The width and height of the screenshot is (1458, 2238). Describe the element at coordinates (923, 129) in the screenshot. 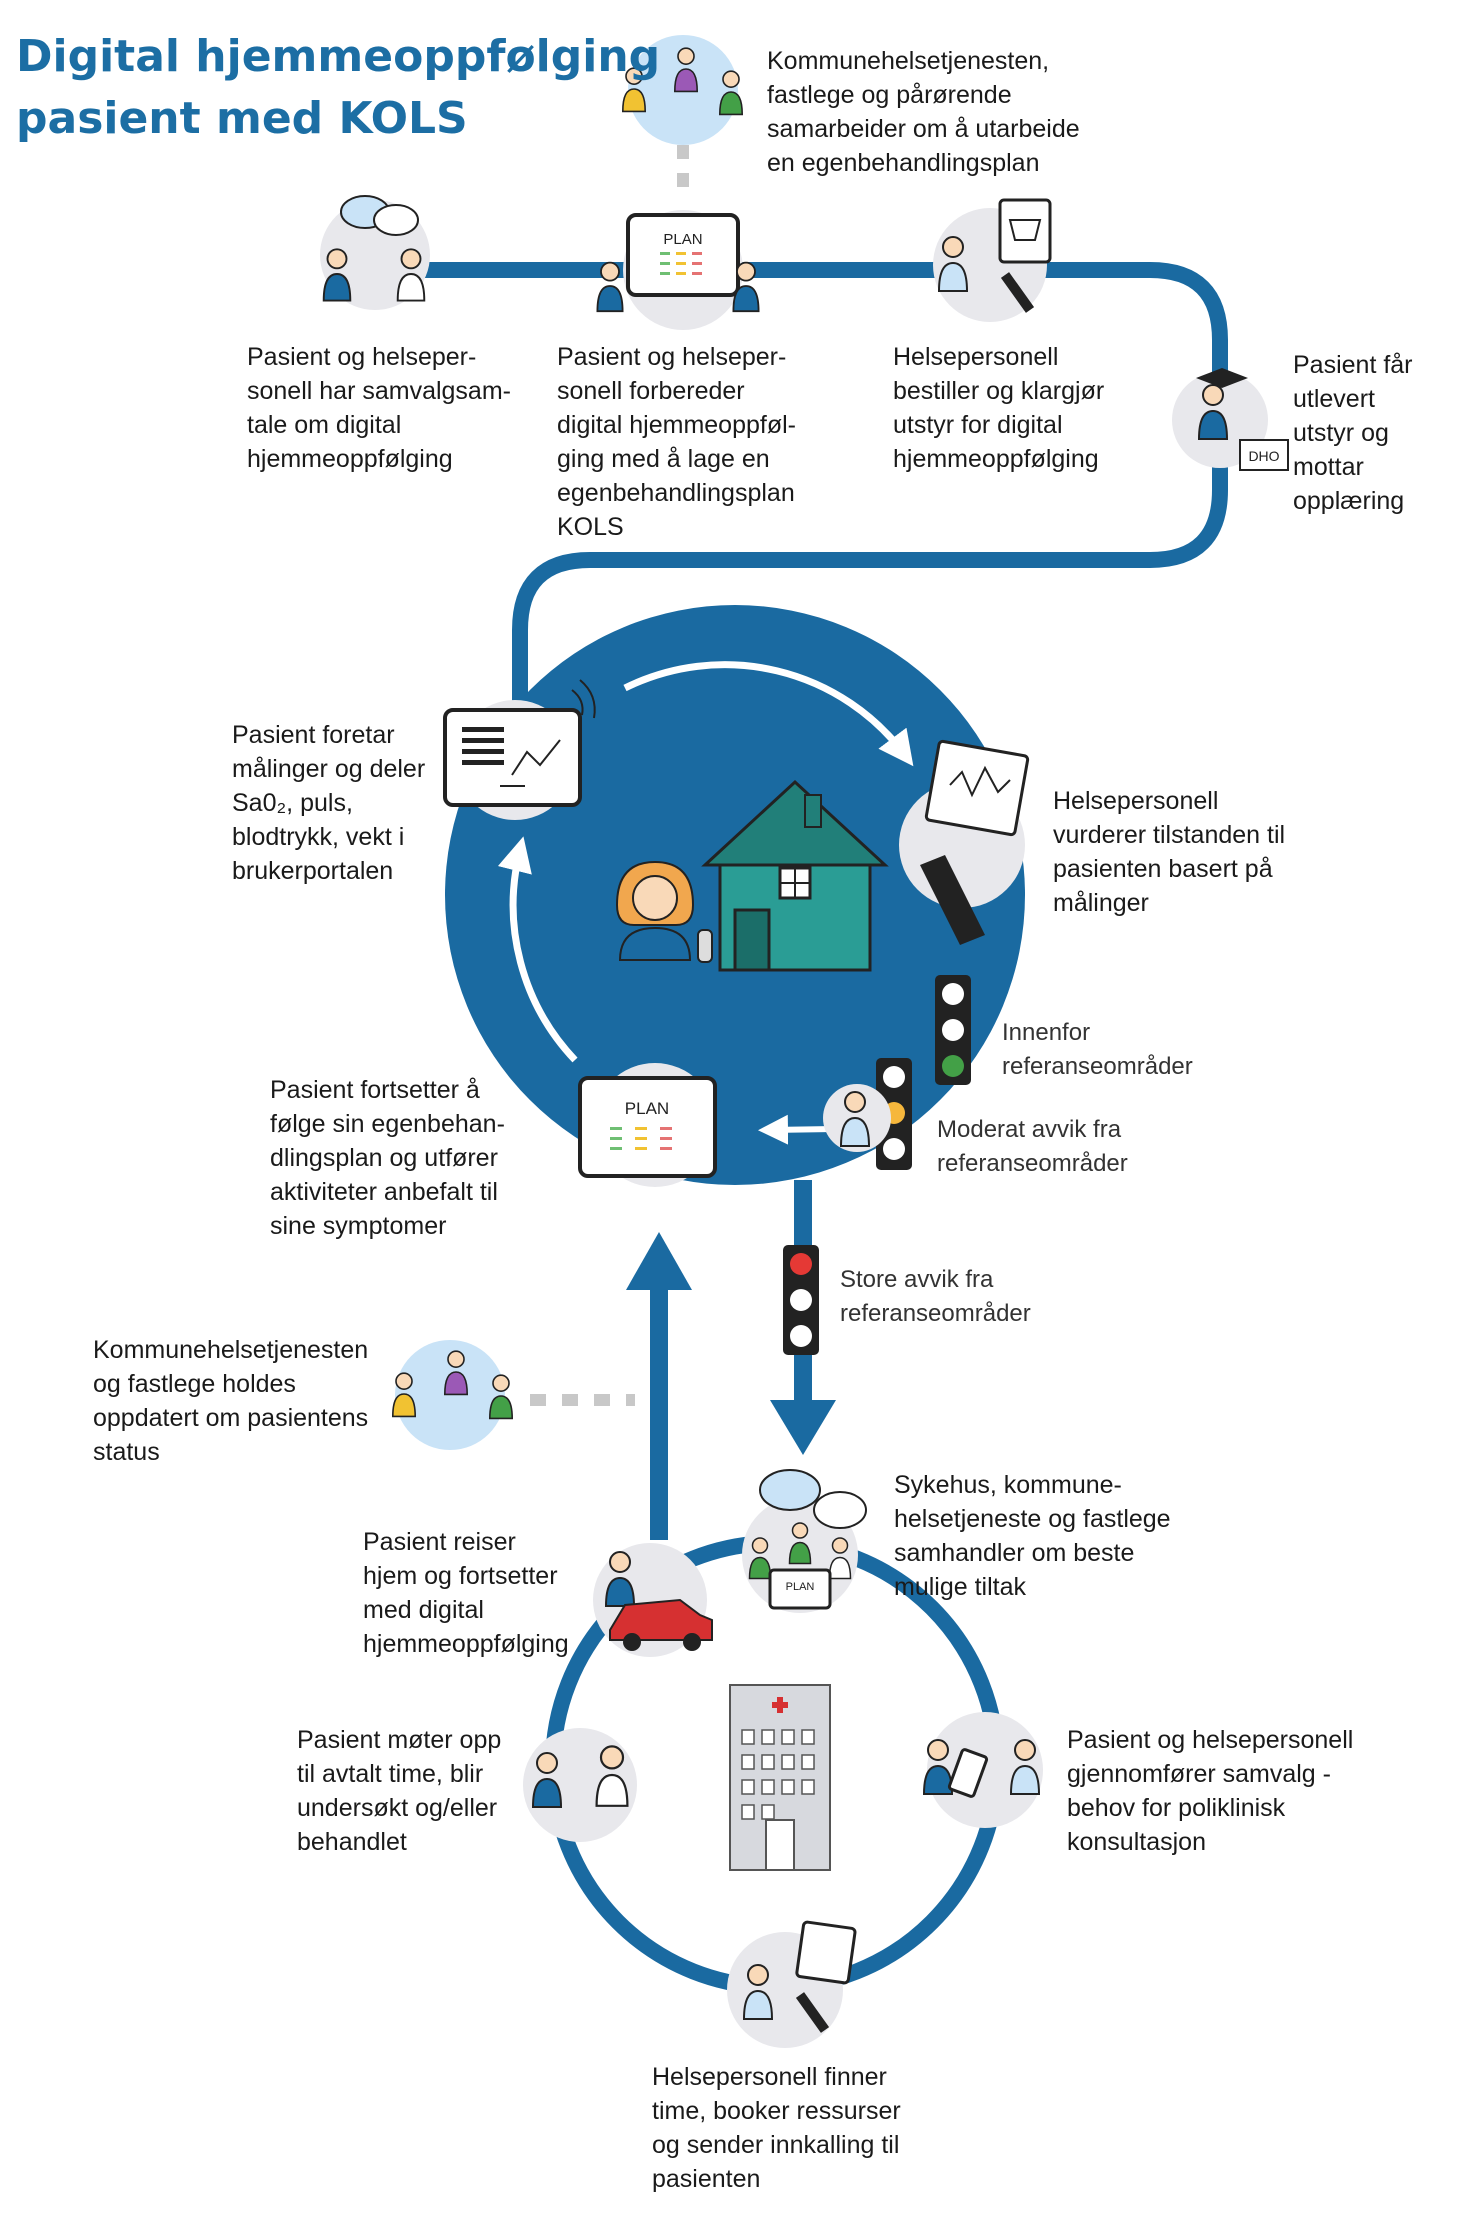

I see `label-line: samarbeider om å utarbeide` at that location.